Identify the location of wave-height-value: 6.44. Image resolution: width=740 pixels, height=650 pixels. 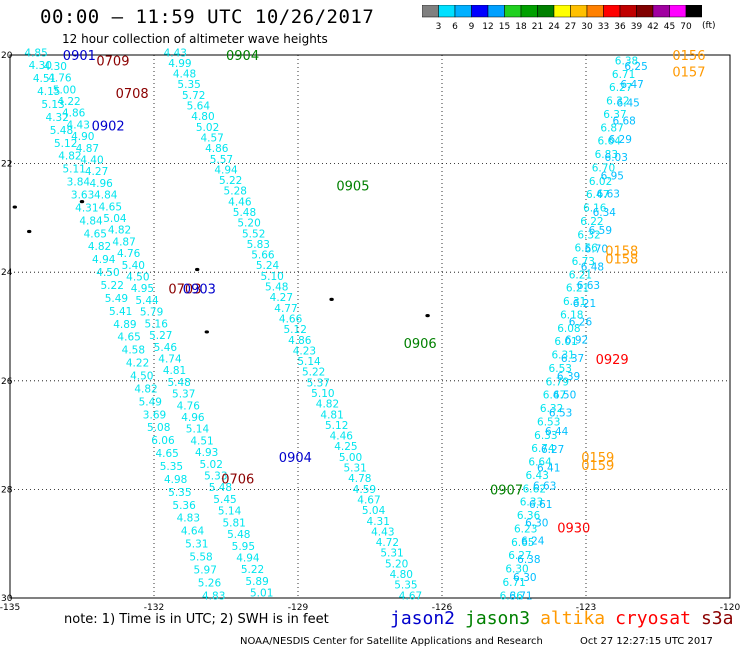
(557, 432).